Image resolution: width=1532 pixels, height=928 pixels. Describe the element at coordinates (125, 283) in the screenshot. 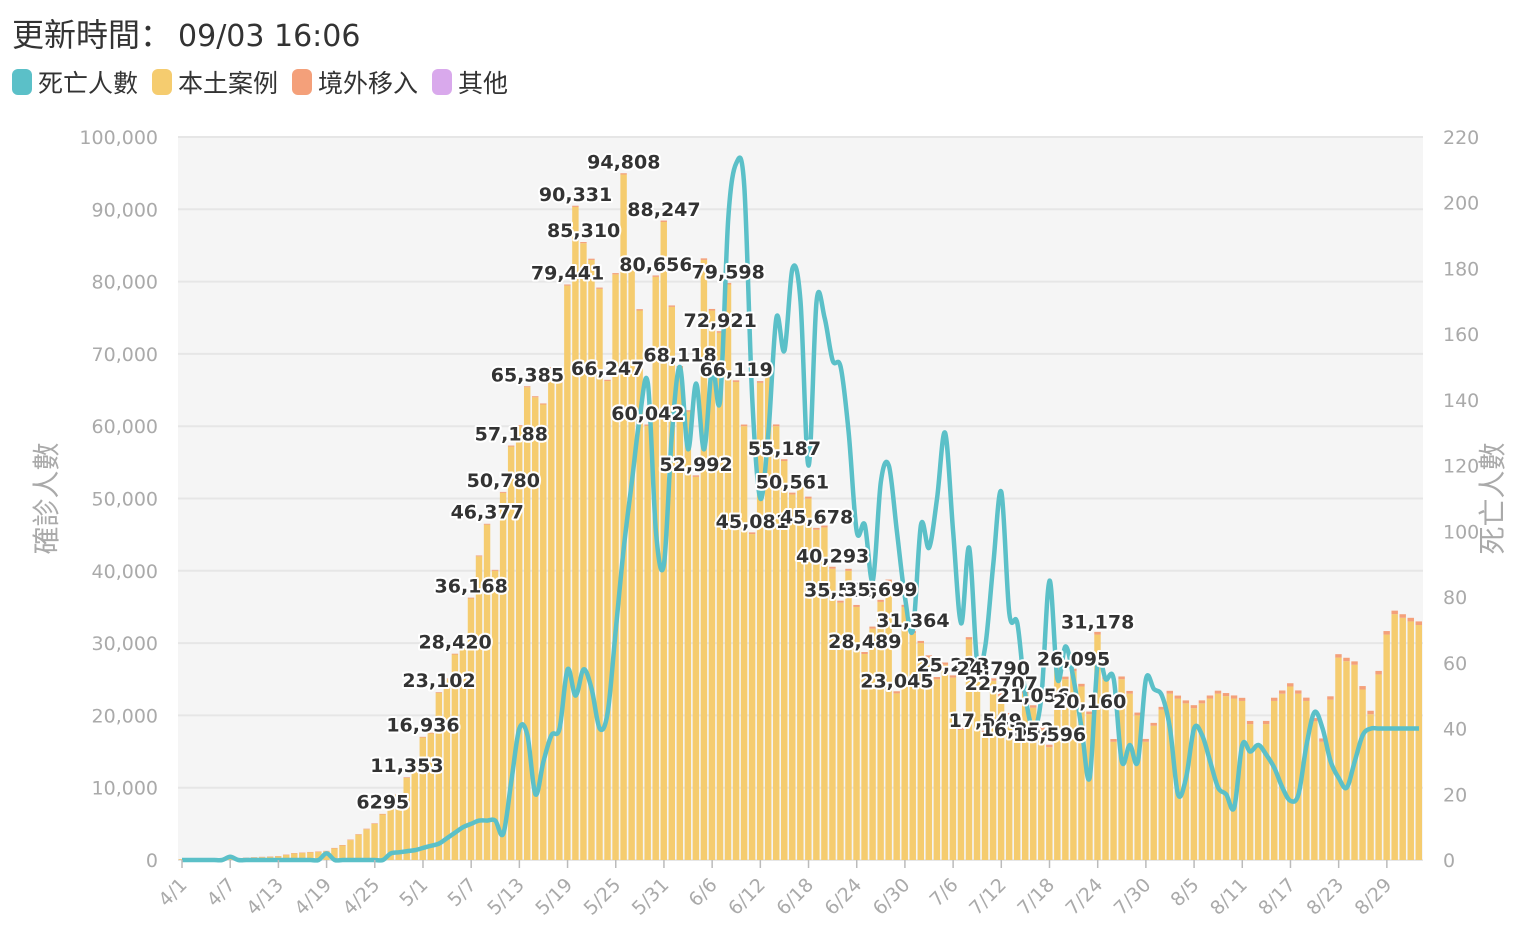

I see `left-tick-label: 80,000` at that location.